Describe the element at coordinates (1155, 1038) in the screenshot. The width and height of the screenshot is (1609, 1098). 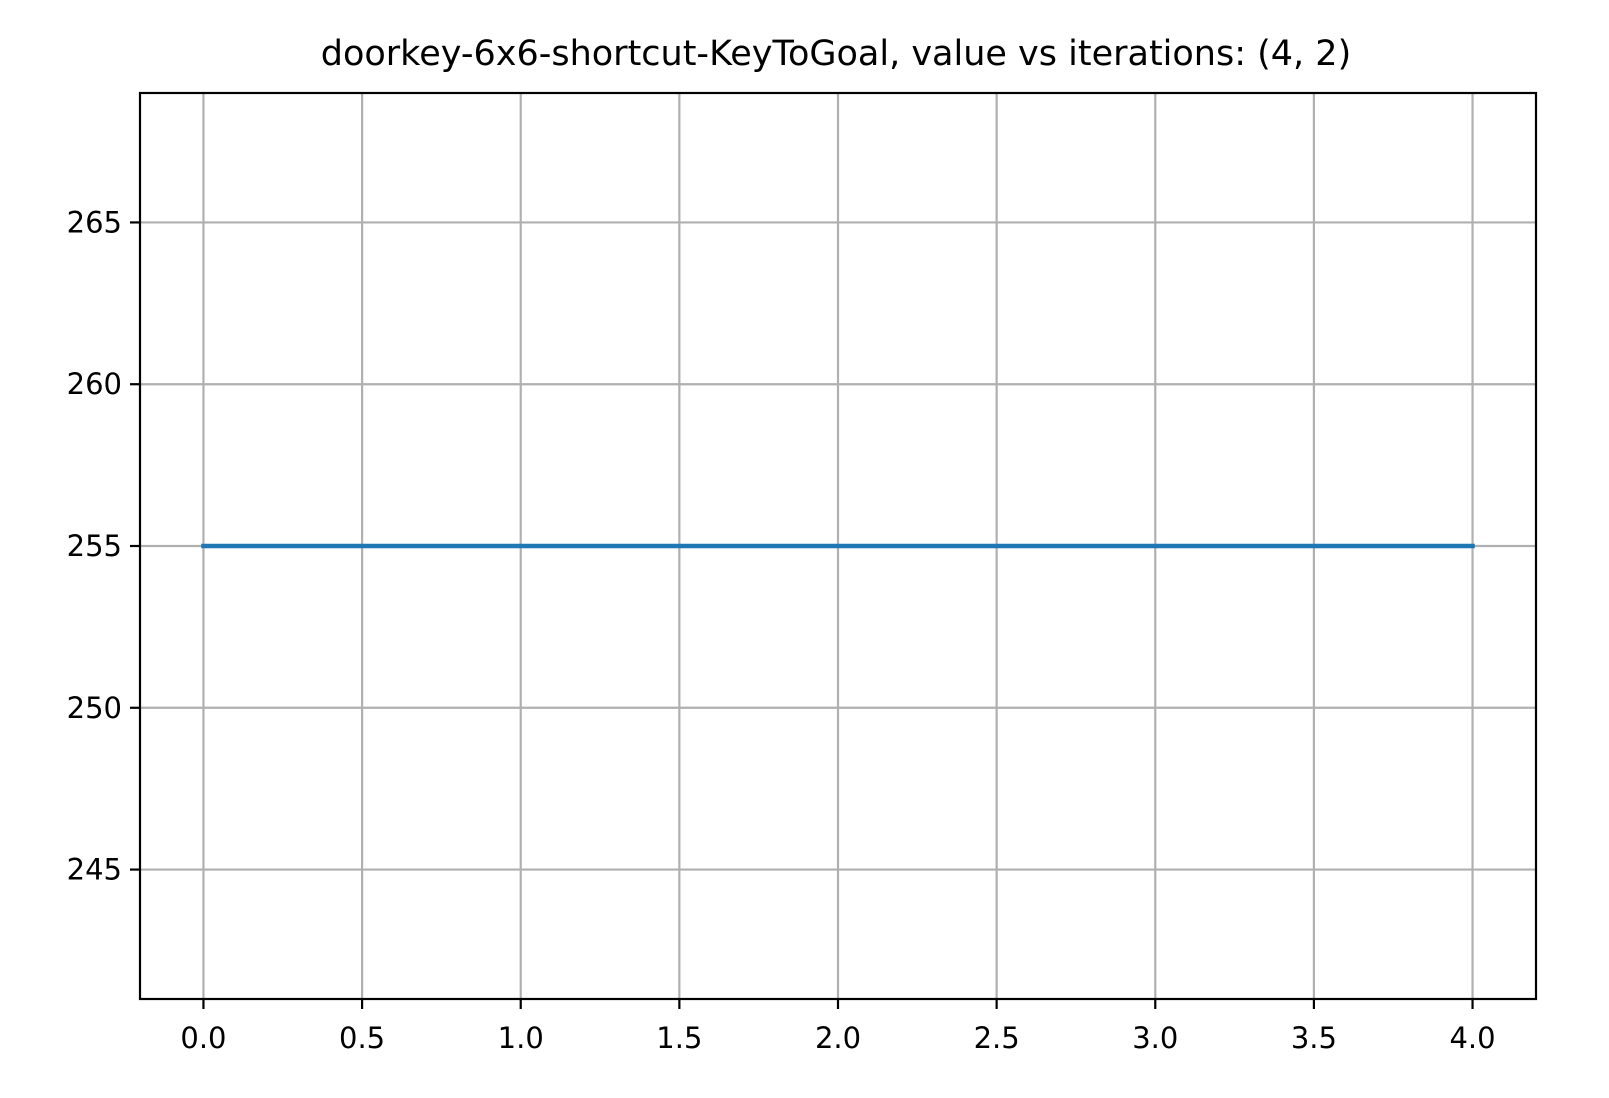
I see `x-tick-label: 3.0` at that location.